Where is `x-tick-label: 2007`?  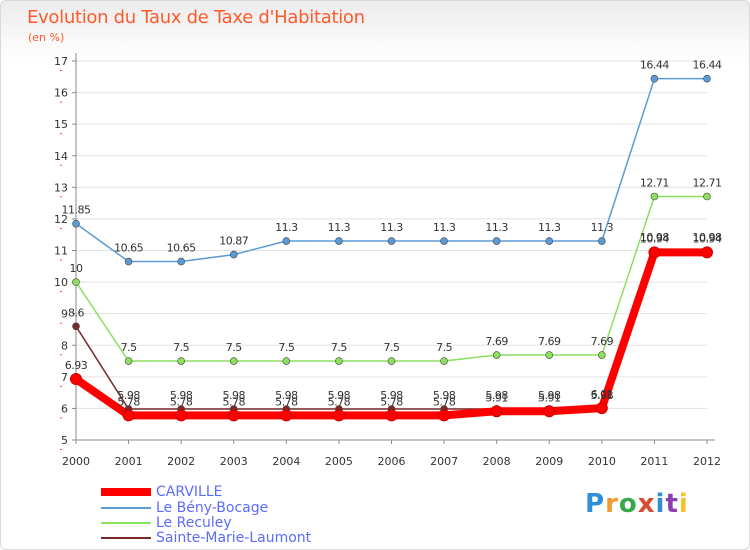 x-tick-label: 2007 is located at coordinates (444, 461).